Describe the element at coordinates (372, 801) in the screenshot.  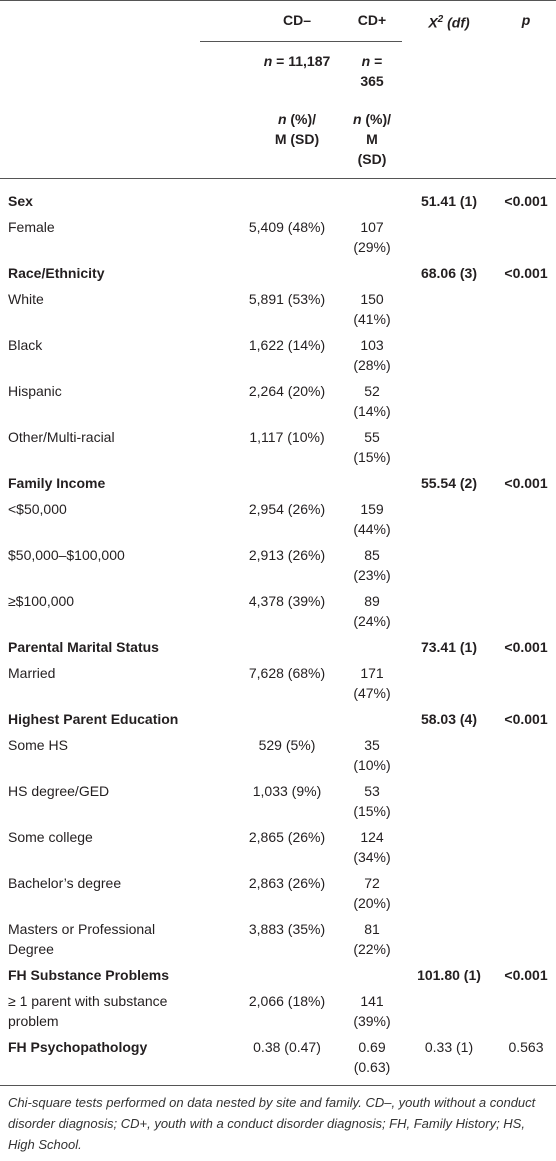
I see `table-cell: 53 (15%)` at that location.